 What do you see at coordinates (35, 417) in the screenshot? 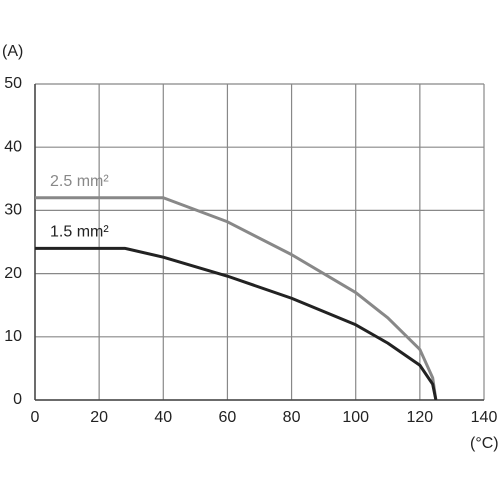
I see `x-tick-label: 0` at bounding box center [35, 417].